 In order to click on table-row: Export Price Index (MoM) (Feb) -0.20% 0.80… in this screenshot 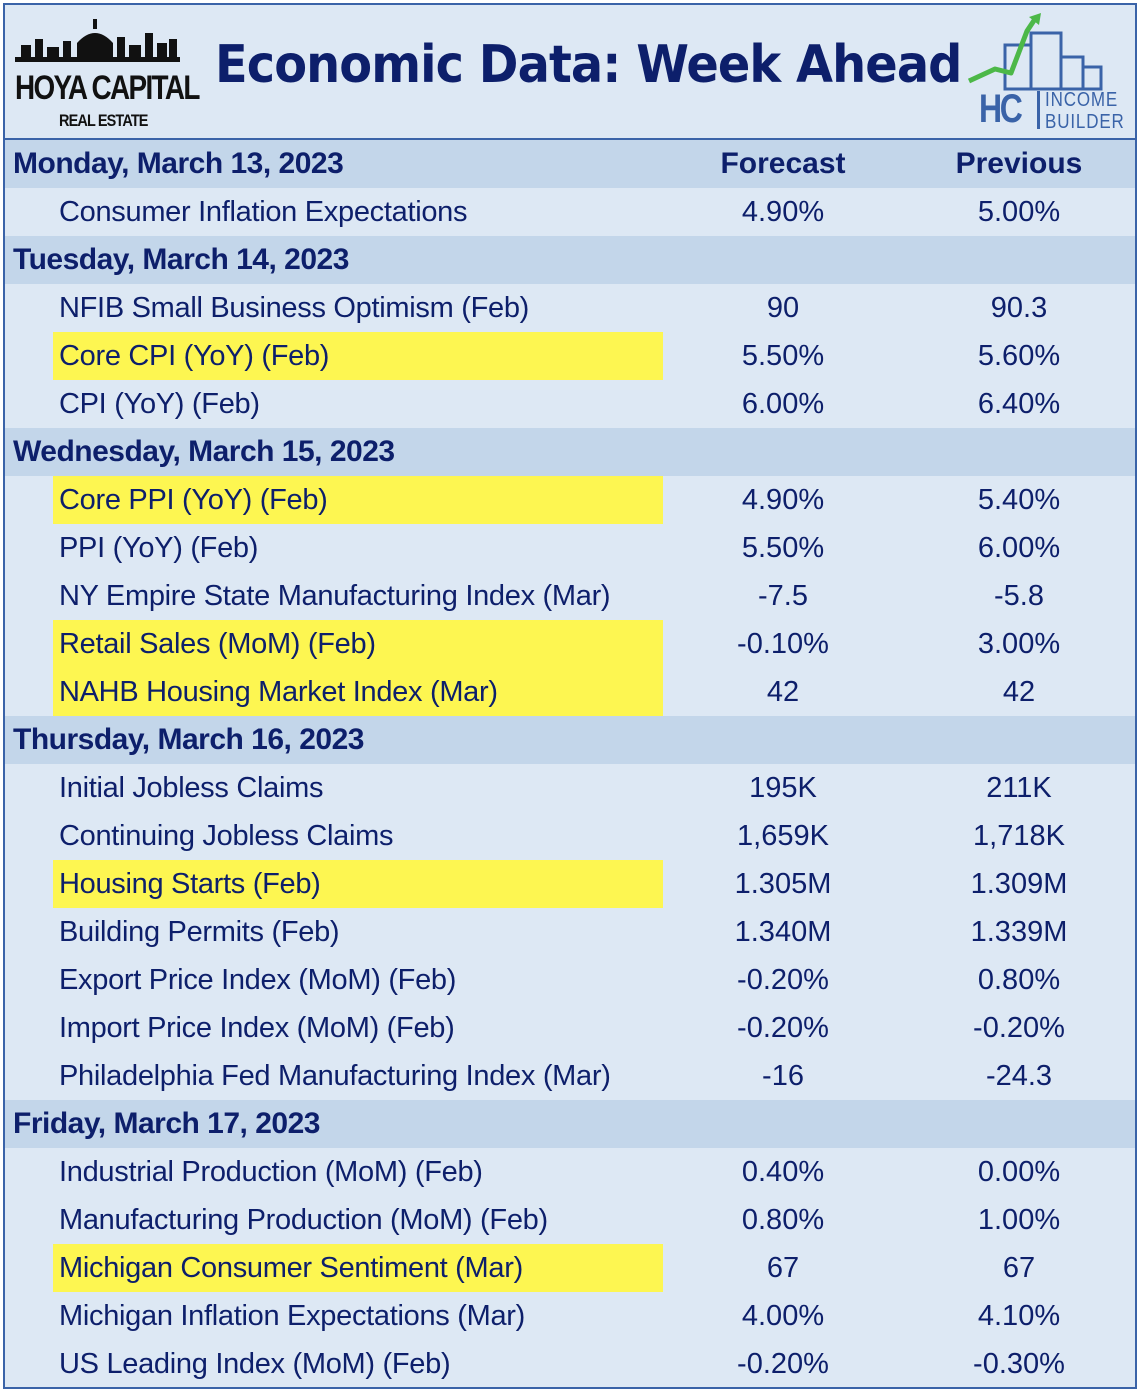, I will do `click(570, 980)`.